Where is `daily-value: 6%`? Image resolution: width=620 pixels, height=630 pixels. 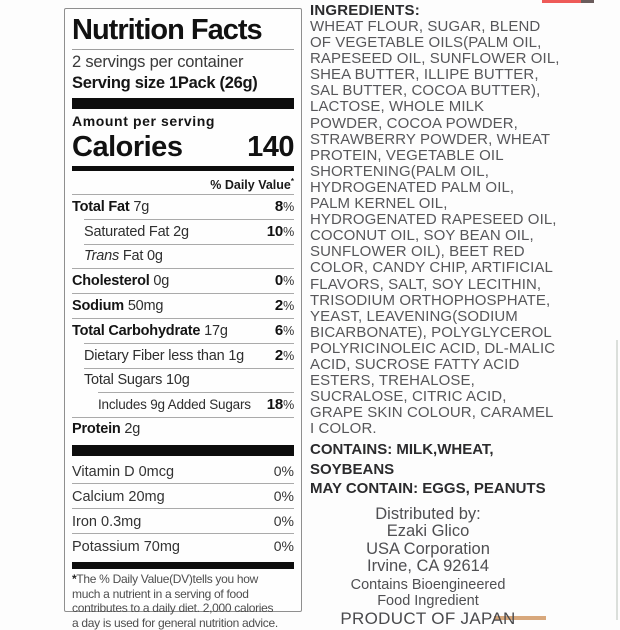
daily-value: 6% is located at coordinates (284, 331).